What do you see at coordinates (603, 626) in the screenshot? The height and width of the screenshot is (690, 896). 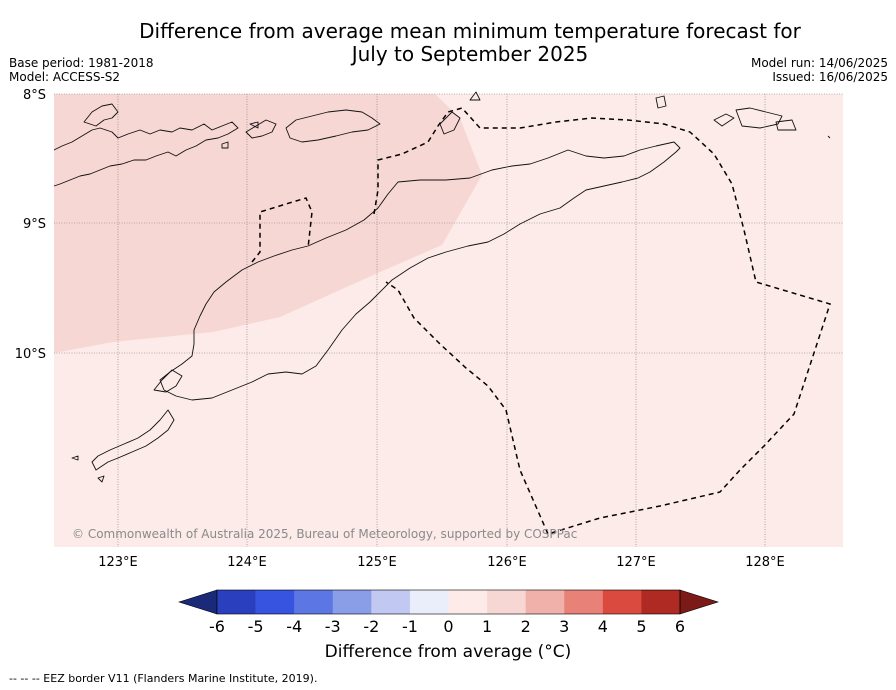 I see `colorbar-tick-label: 4` at bounding box center [603, 626].